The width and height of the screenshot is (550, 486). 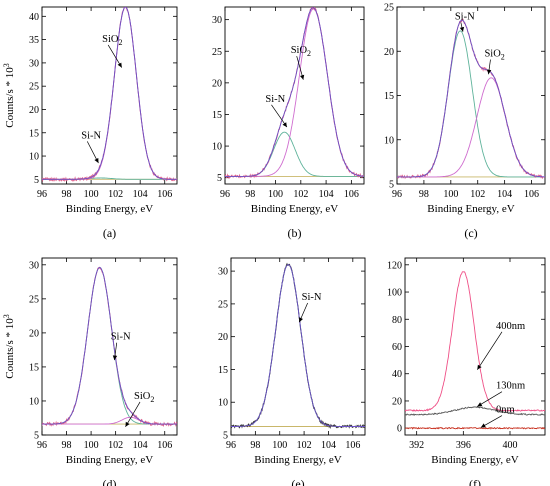 What do you see at coordinates (416, 445) in the screenshot?
I see `x-tick-label: 392` at bounding box center [416, 445].